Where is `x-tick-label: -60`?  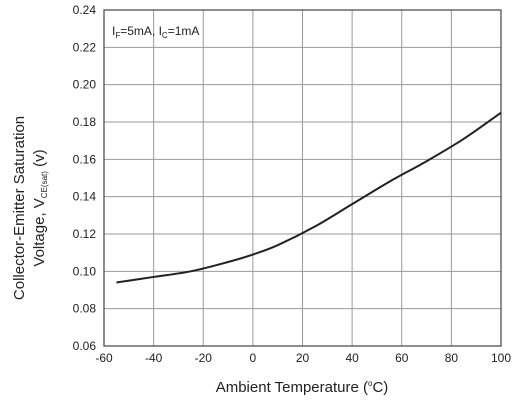
x-tick-label: -60 is located at coordinates (104, 358).